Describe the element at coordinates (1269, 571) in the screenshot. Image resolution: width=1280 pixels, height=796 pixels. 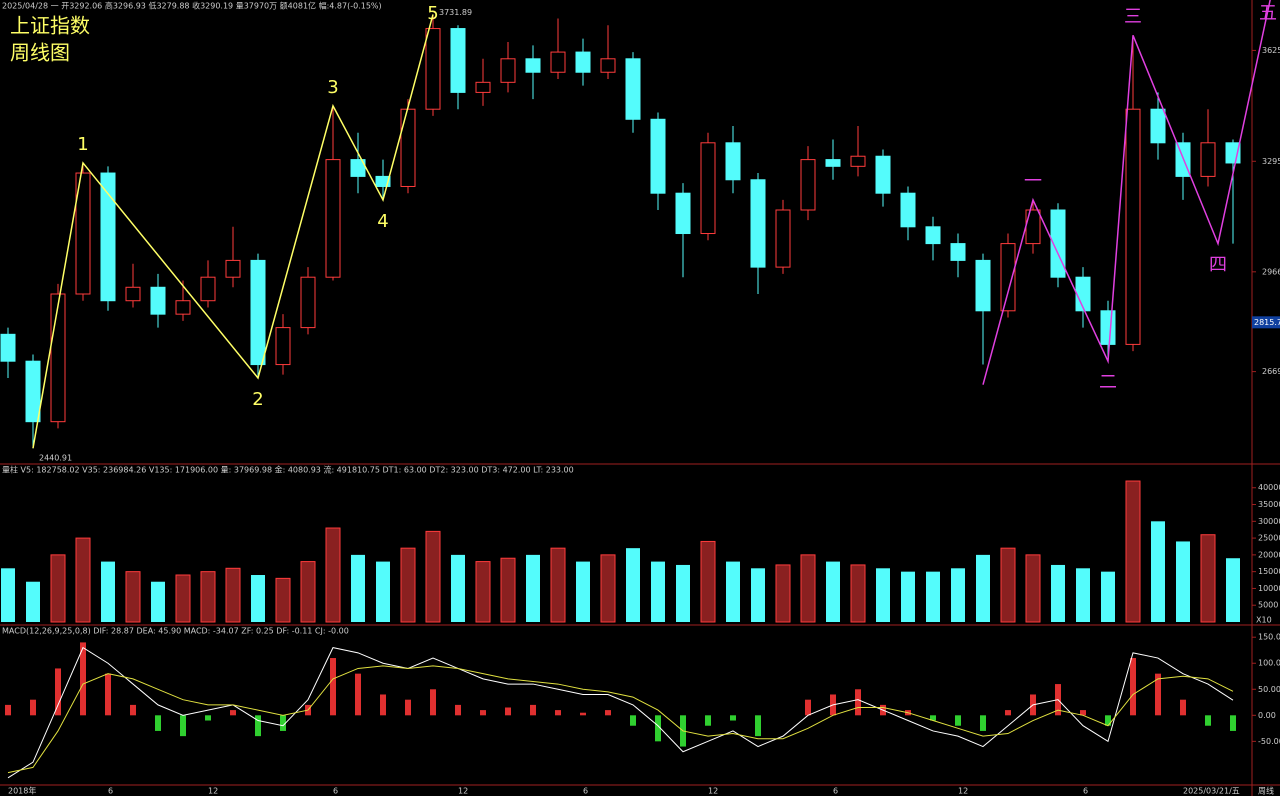
I see `y-tick-label: 15000` at that location.